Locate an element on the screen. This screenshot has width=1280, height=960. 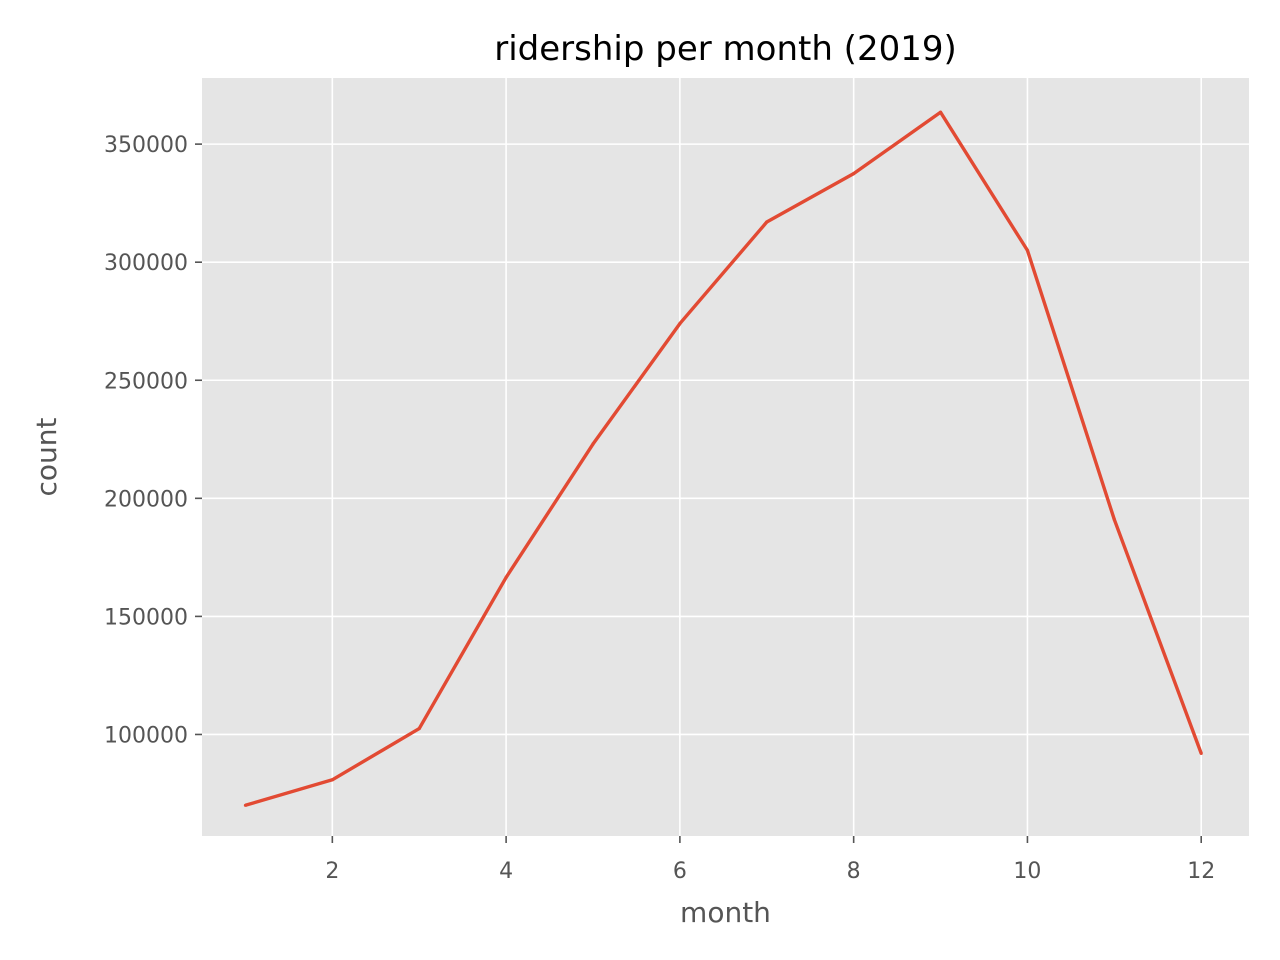
x-tick-label: 6 is located at coordinates (680, 871).